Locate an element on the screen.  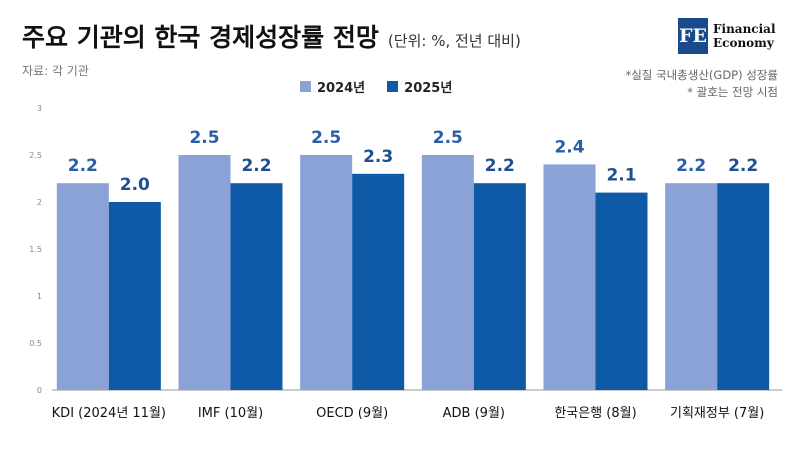
brand-logo: FE Financial Economy is located at coordinates (727, 36).